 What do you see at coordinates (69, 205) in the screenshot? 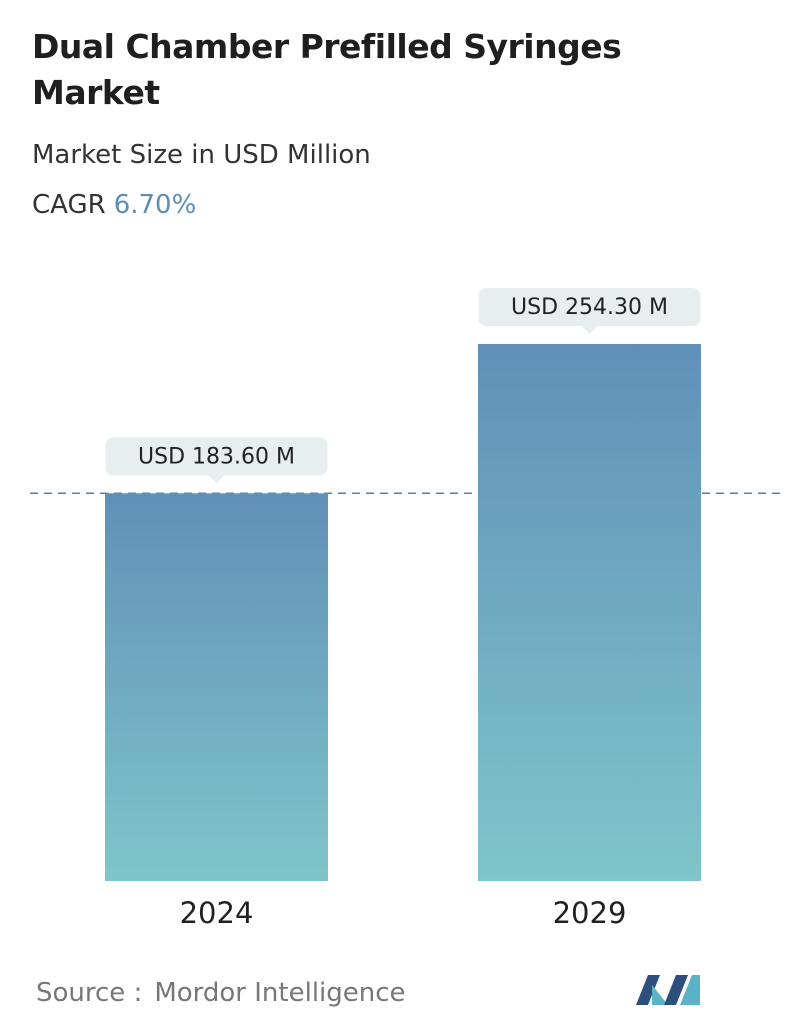
I see `cagr-label: CAGR` at bounding box center [69, 205].